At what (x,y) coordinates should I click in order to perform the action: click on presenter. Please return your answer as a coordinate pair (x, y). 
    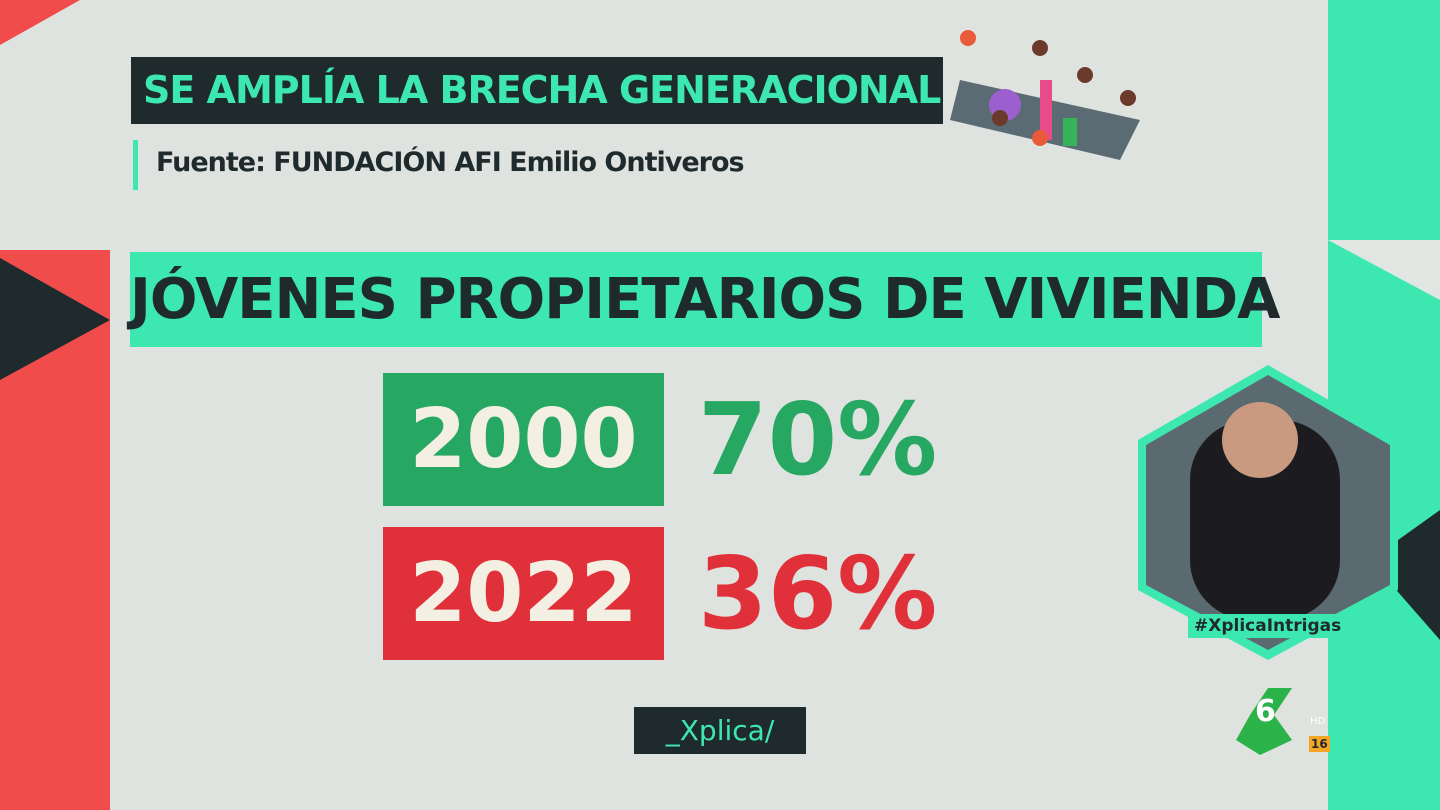
    Looking at the image, I should click on (1265, 520).